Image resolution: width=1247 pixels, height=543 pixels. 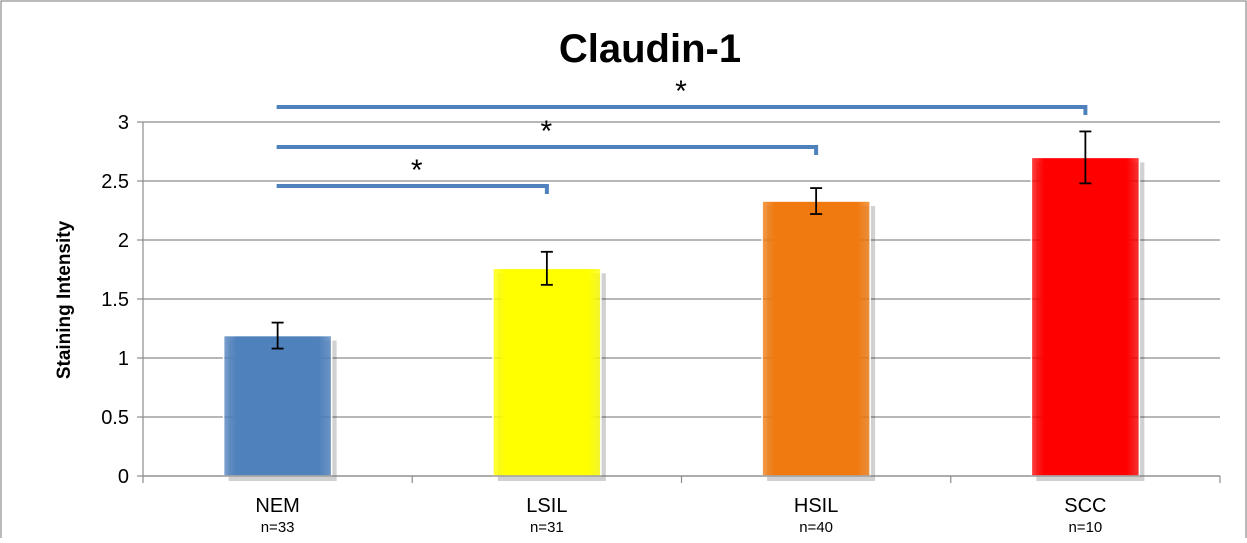 I want to click on y-axis-ticks: 0 0.5 1 1.5 2 2.5 3, so click(x=122, y=300).